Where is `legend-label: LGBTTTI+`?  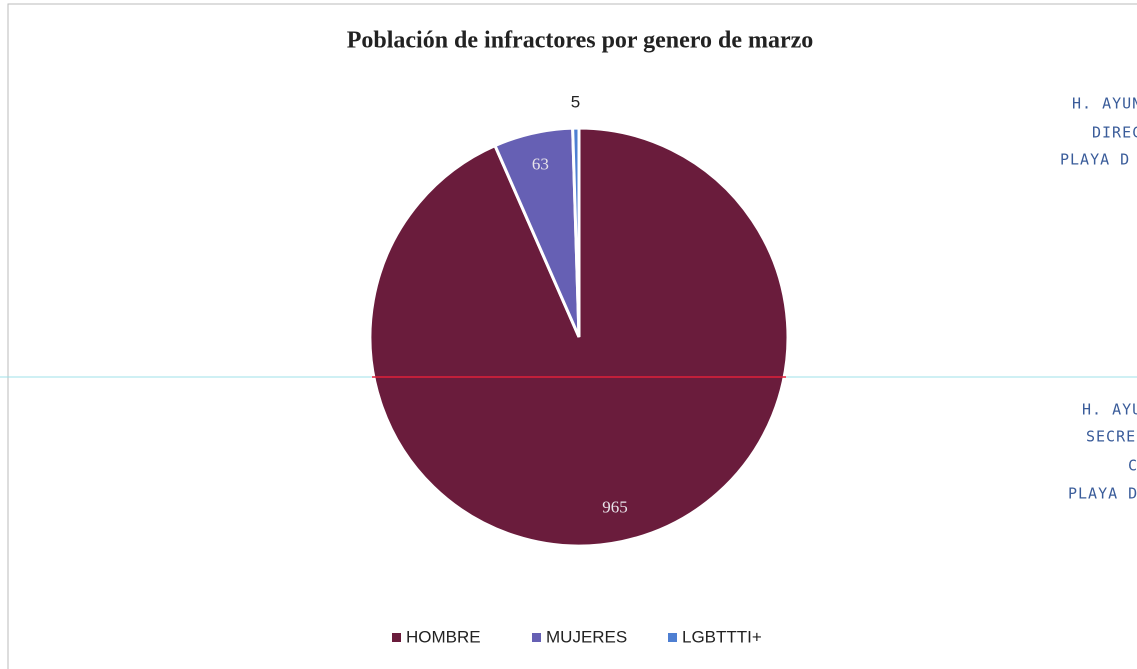 legend-label: LGBTTTI+ is located at coordinates (722, 636).